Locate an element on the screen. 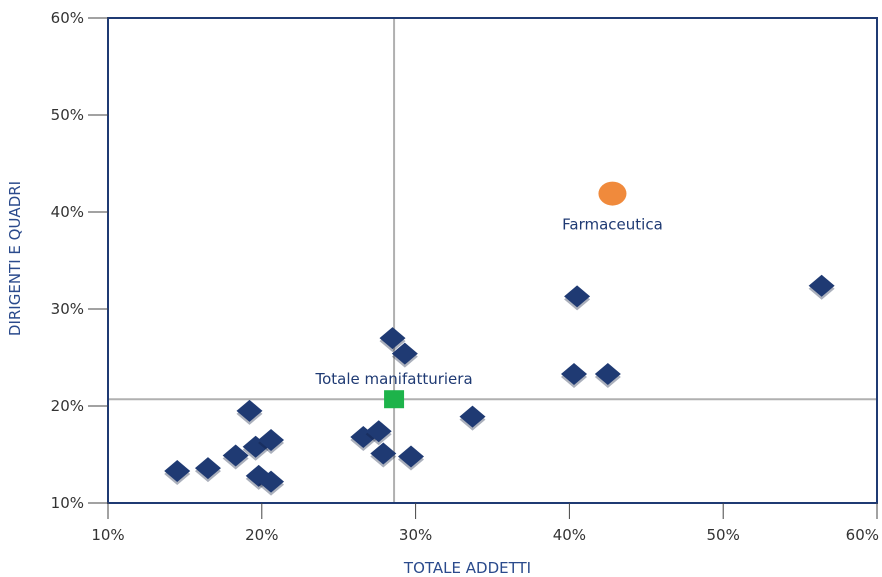 The width and height of the screenshot is (882, 577). y-tick-label: 40% is located at coordinates (67, 212).